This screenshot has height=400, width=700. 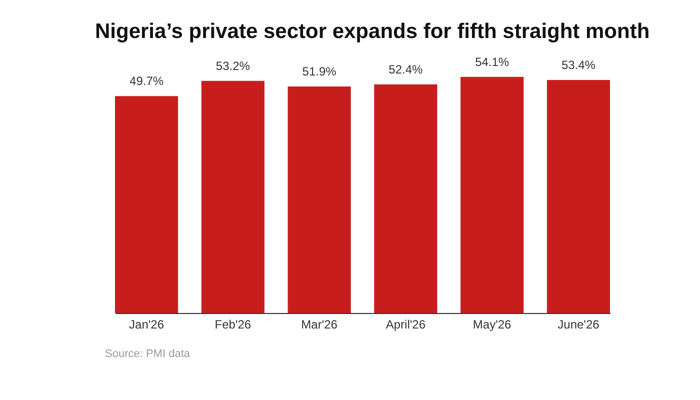 What do you see at coordinates (406, 325) in the screenshot?
I see `x-tick-label: April'26` at bounding box center [406, 325].